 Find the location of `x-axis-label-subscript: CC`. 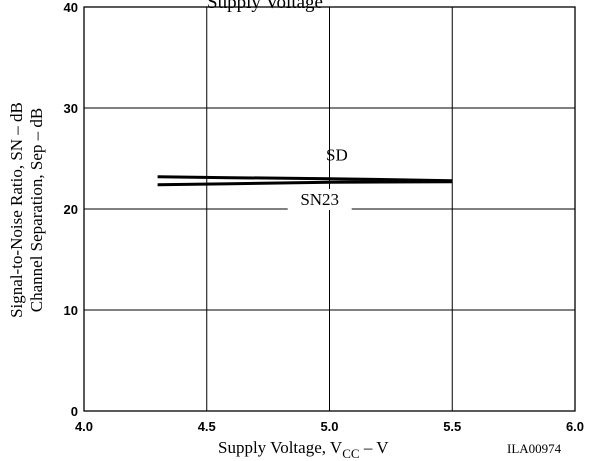

x-axis-label-subscript: CC is located at coordinates (350, 453).